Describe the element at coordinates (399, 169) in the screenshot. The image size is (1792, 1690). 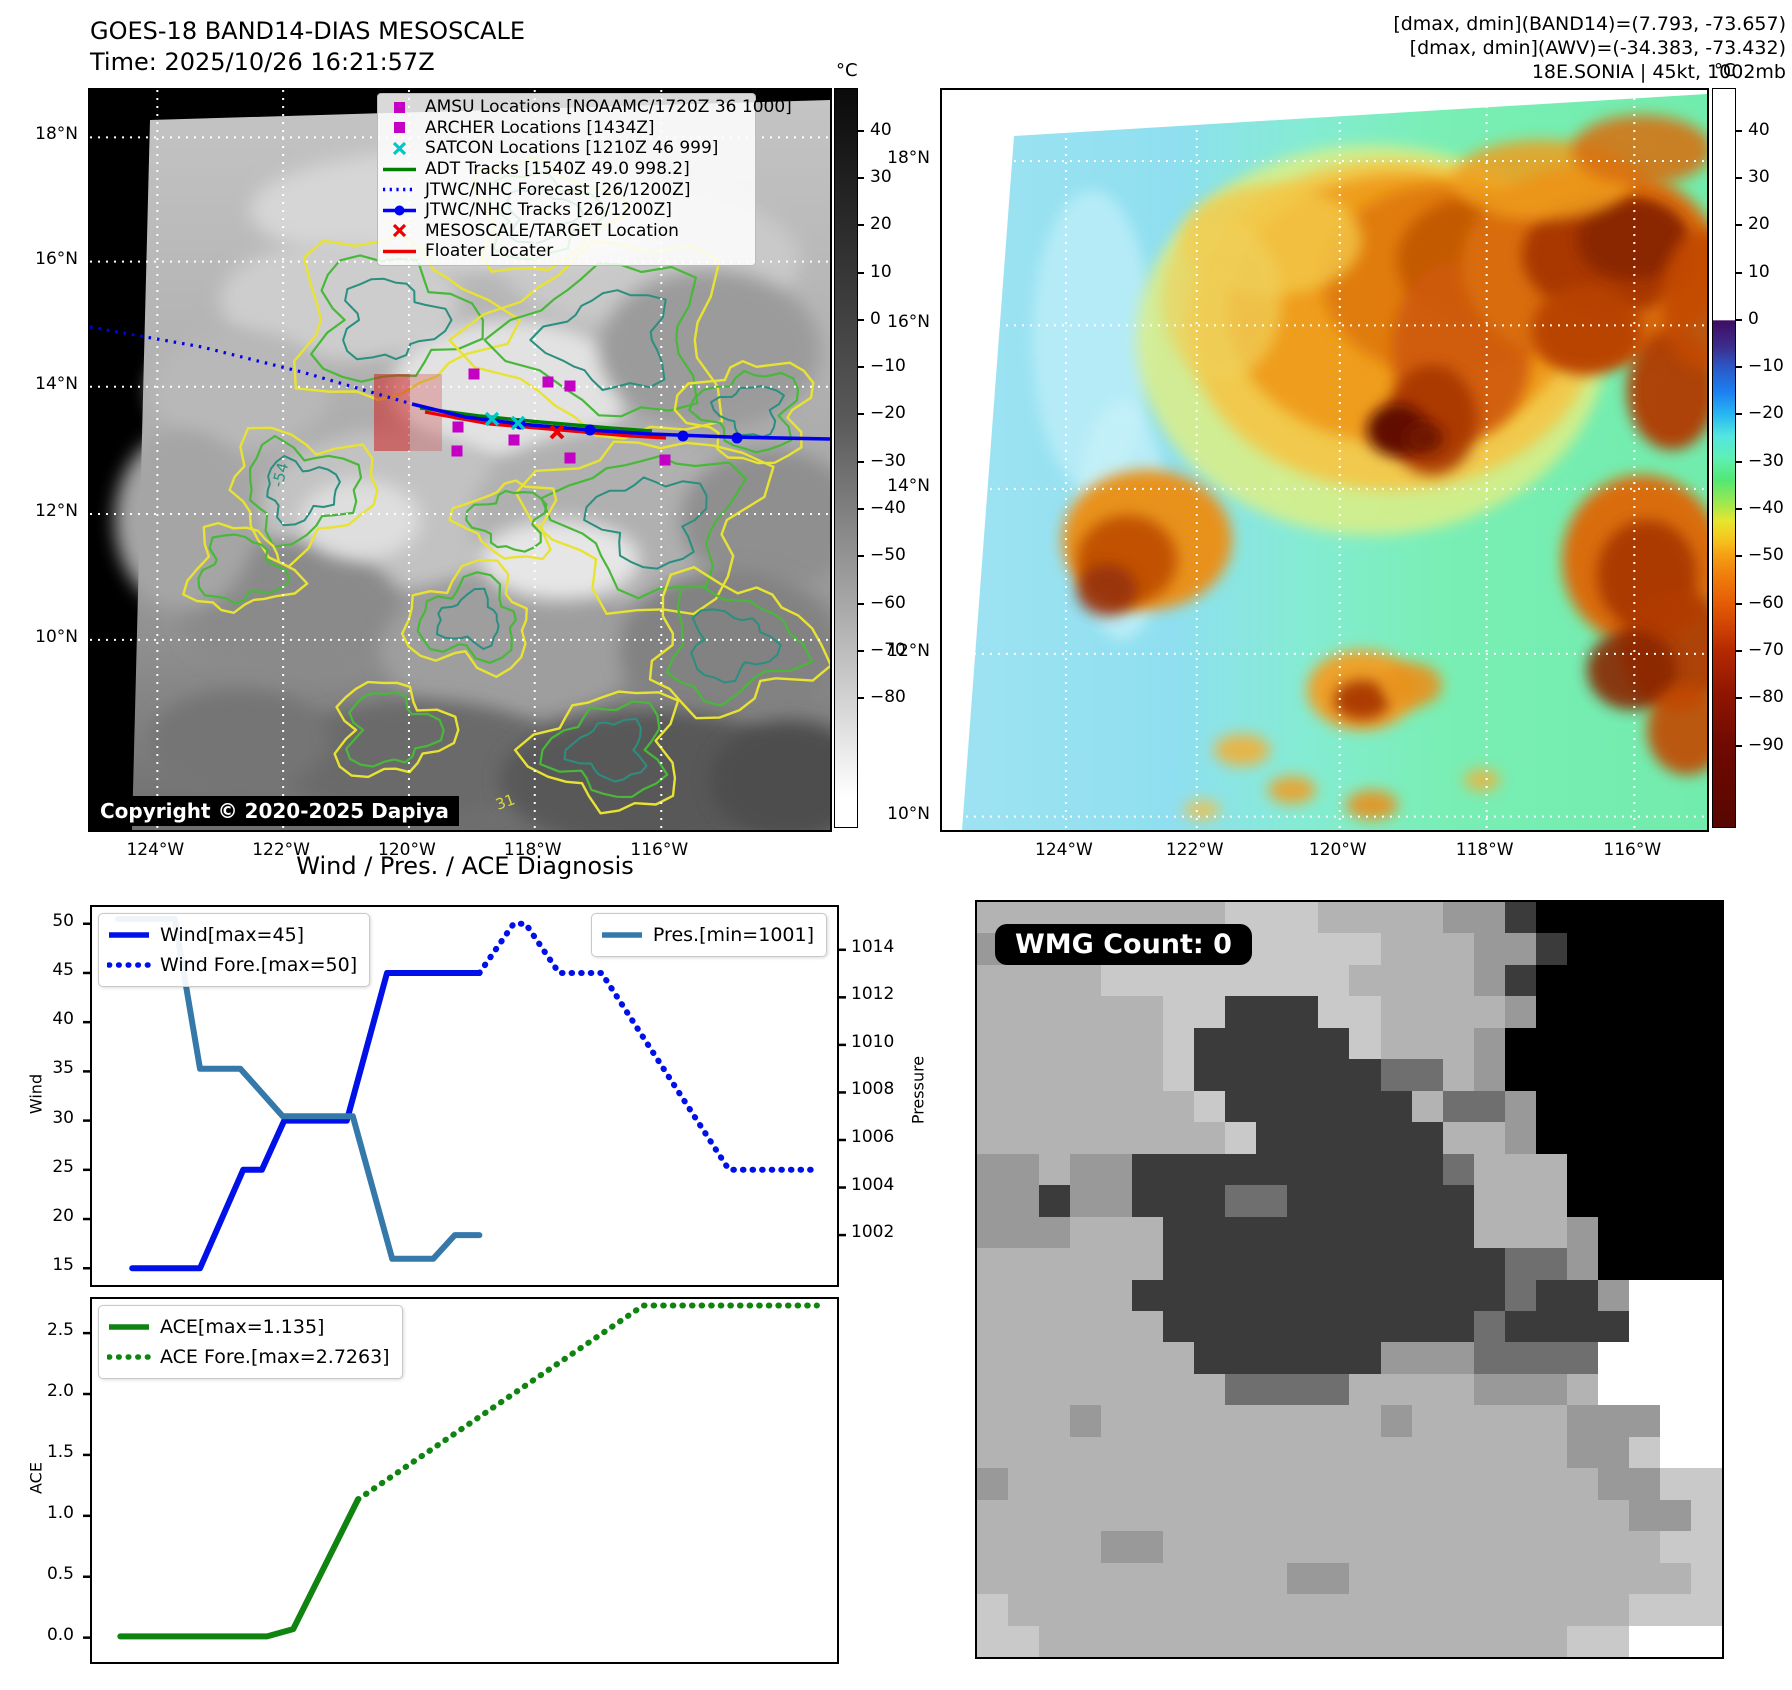
I see `line-legend-icon` at that location.